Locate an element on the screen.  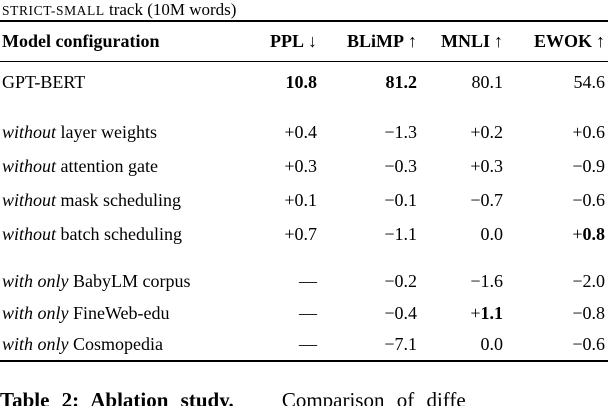
row-label-text: batch scheduling is located at coordinates (119, 233).